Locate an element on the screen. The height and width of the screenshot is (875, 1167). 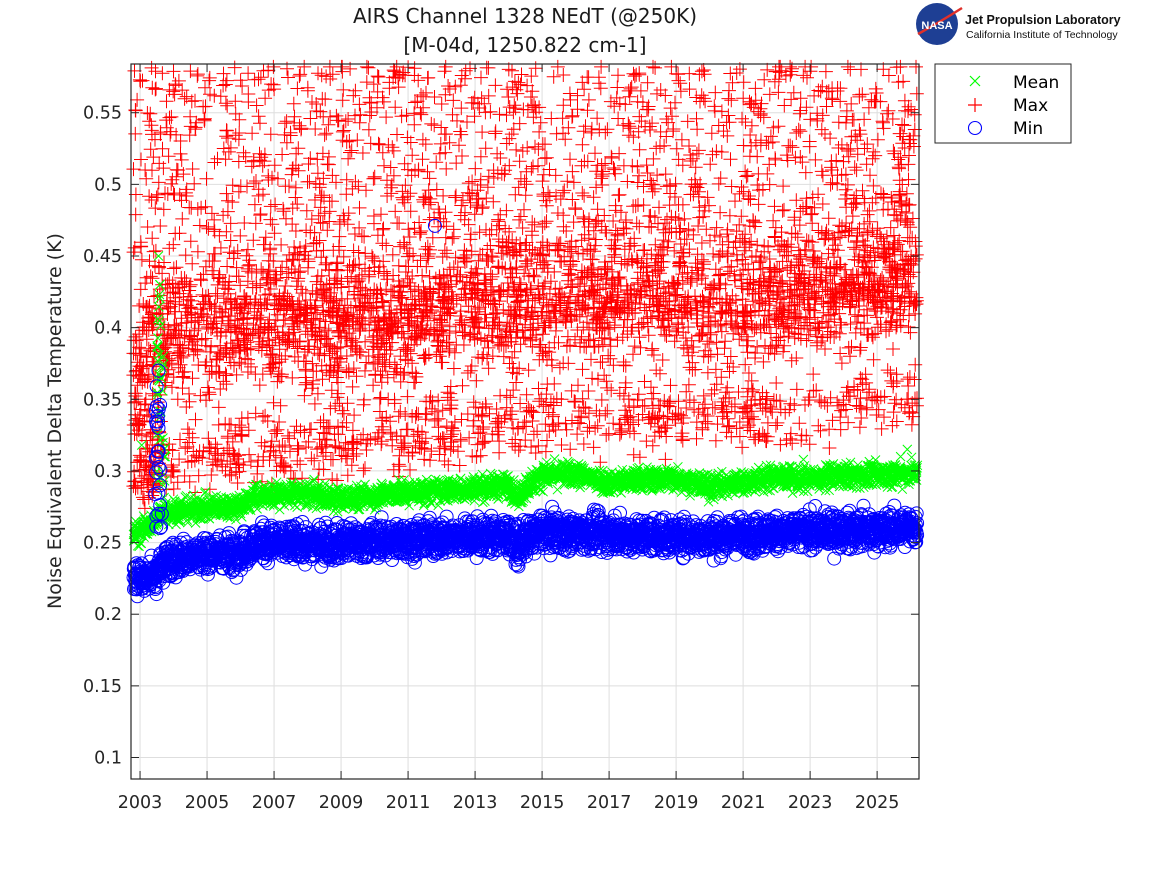
nasa-swoosh-icon is located at coordinates (940, 21).